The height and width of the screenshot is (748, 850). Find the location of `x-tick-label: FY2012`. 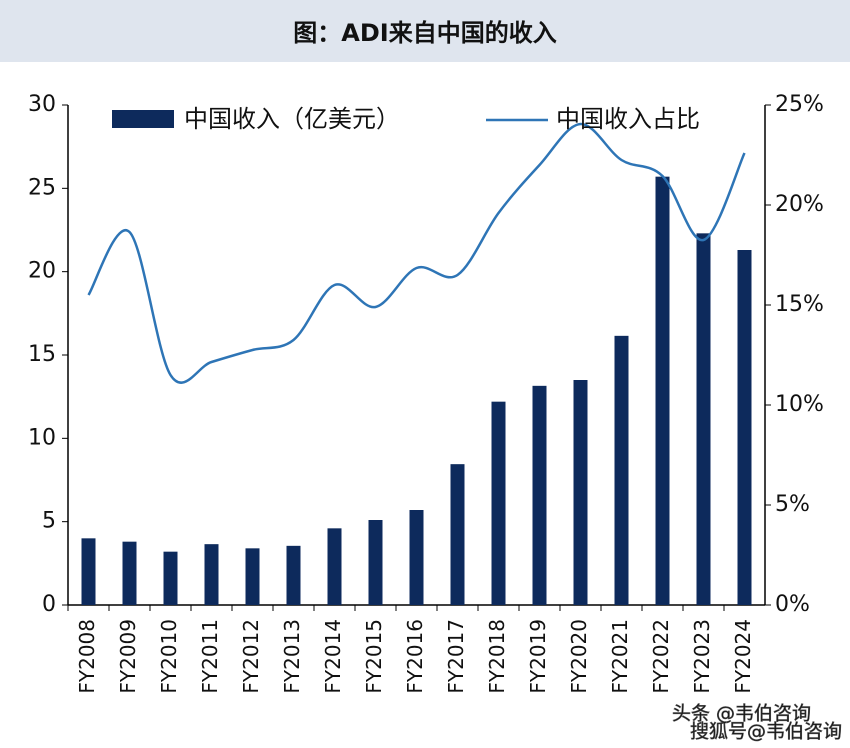

x-tick-label: FY2012 is located at coordinates (251, 656).